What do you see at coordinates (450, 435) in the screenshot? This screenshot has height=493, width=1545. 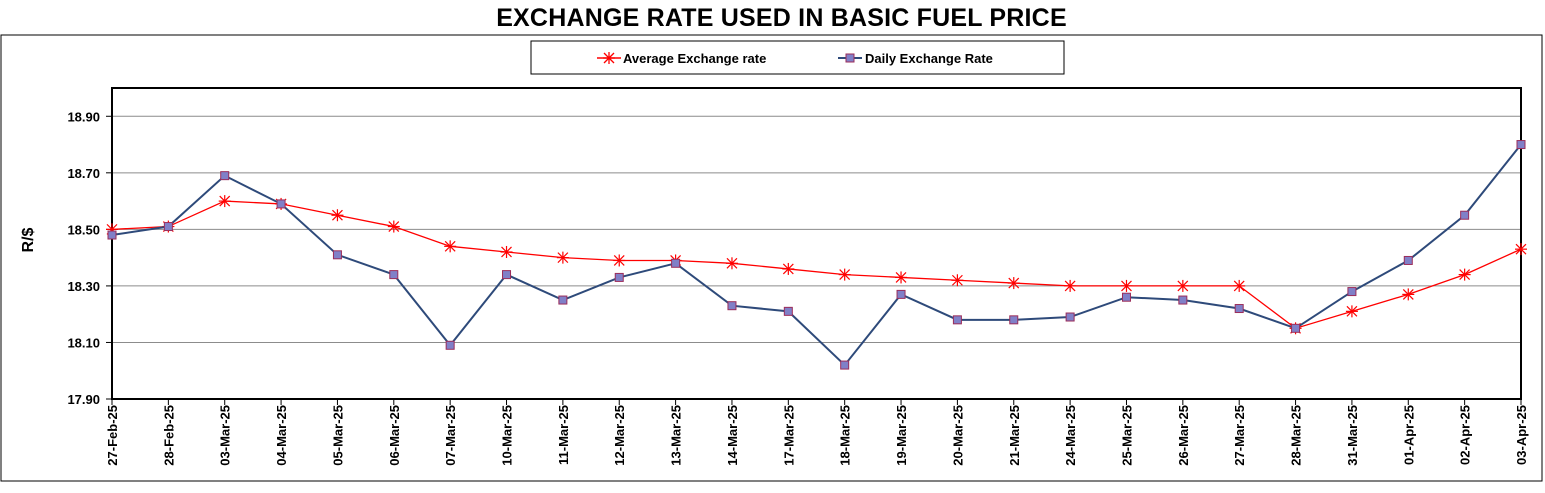 I see `x-tick-label-07-Mar-25: 07-Mar-25` at bounding box center [450, 435].